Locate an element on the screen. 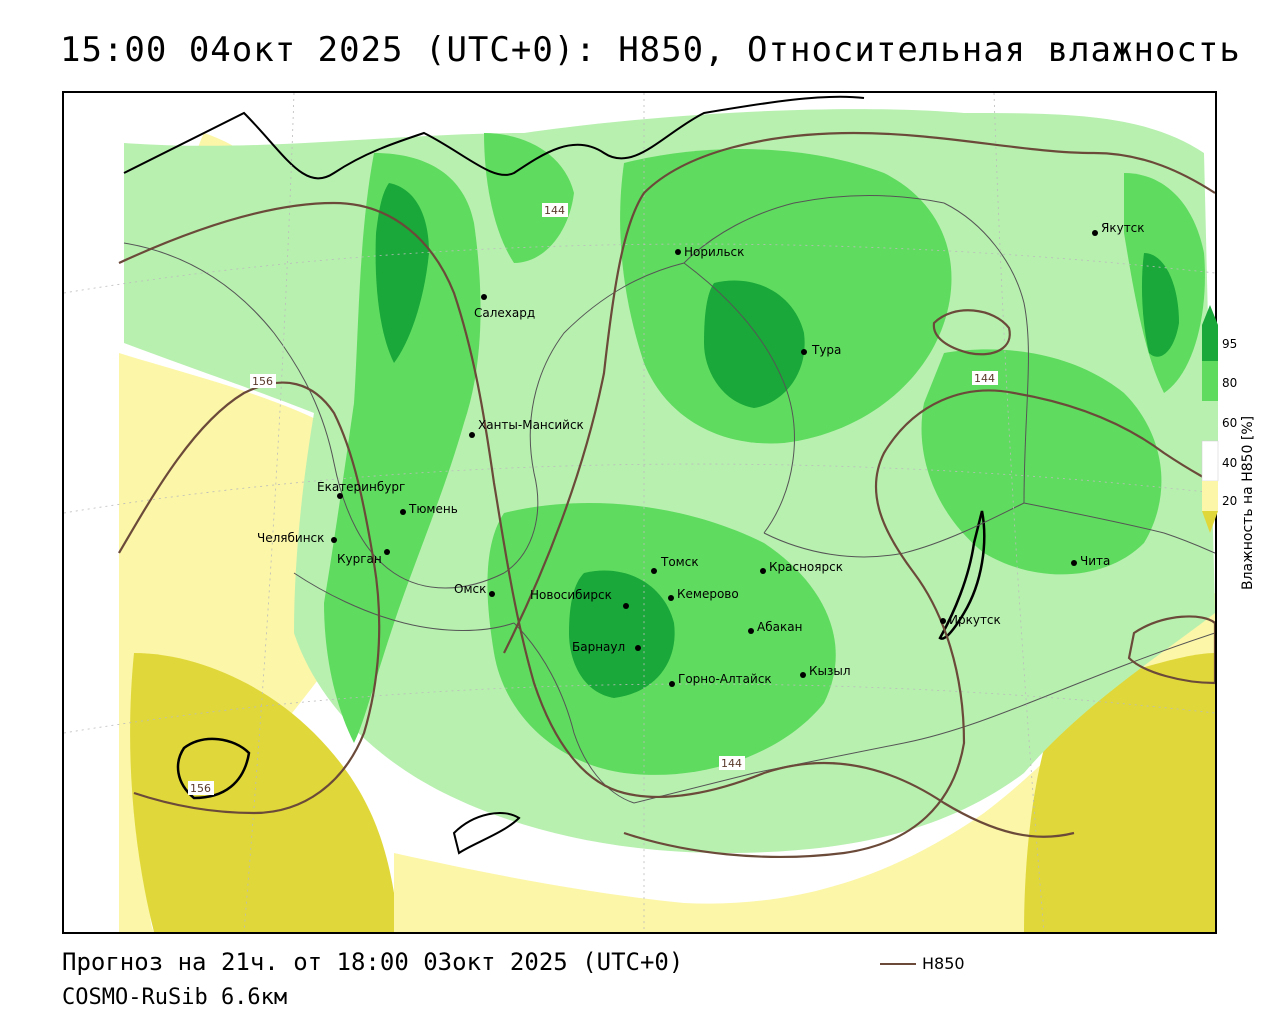  contour-legend-label: H850 is located at coordinates (943, 963).